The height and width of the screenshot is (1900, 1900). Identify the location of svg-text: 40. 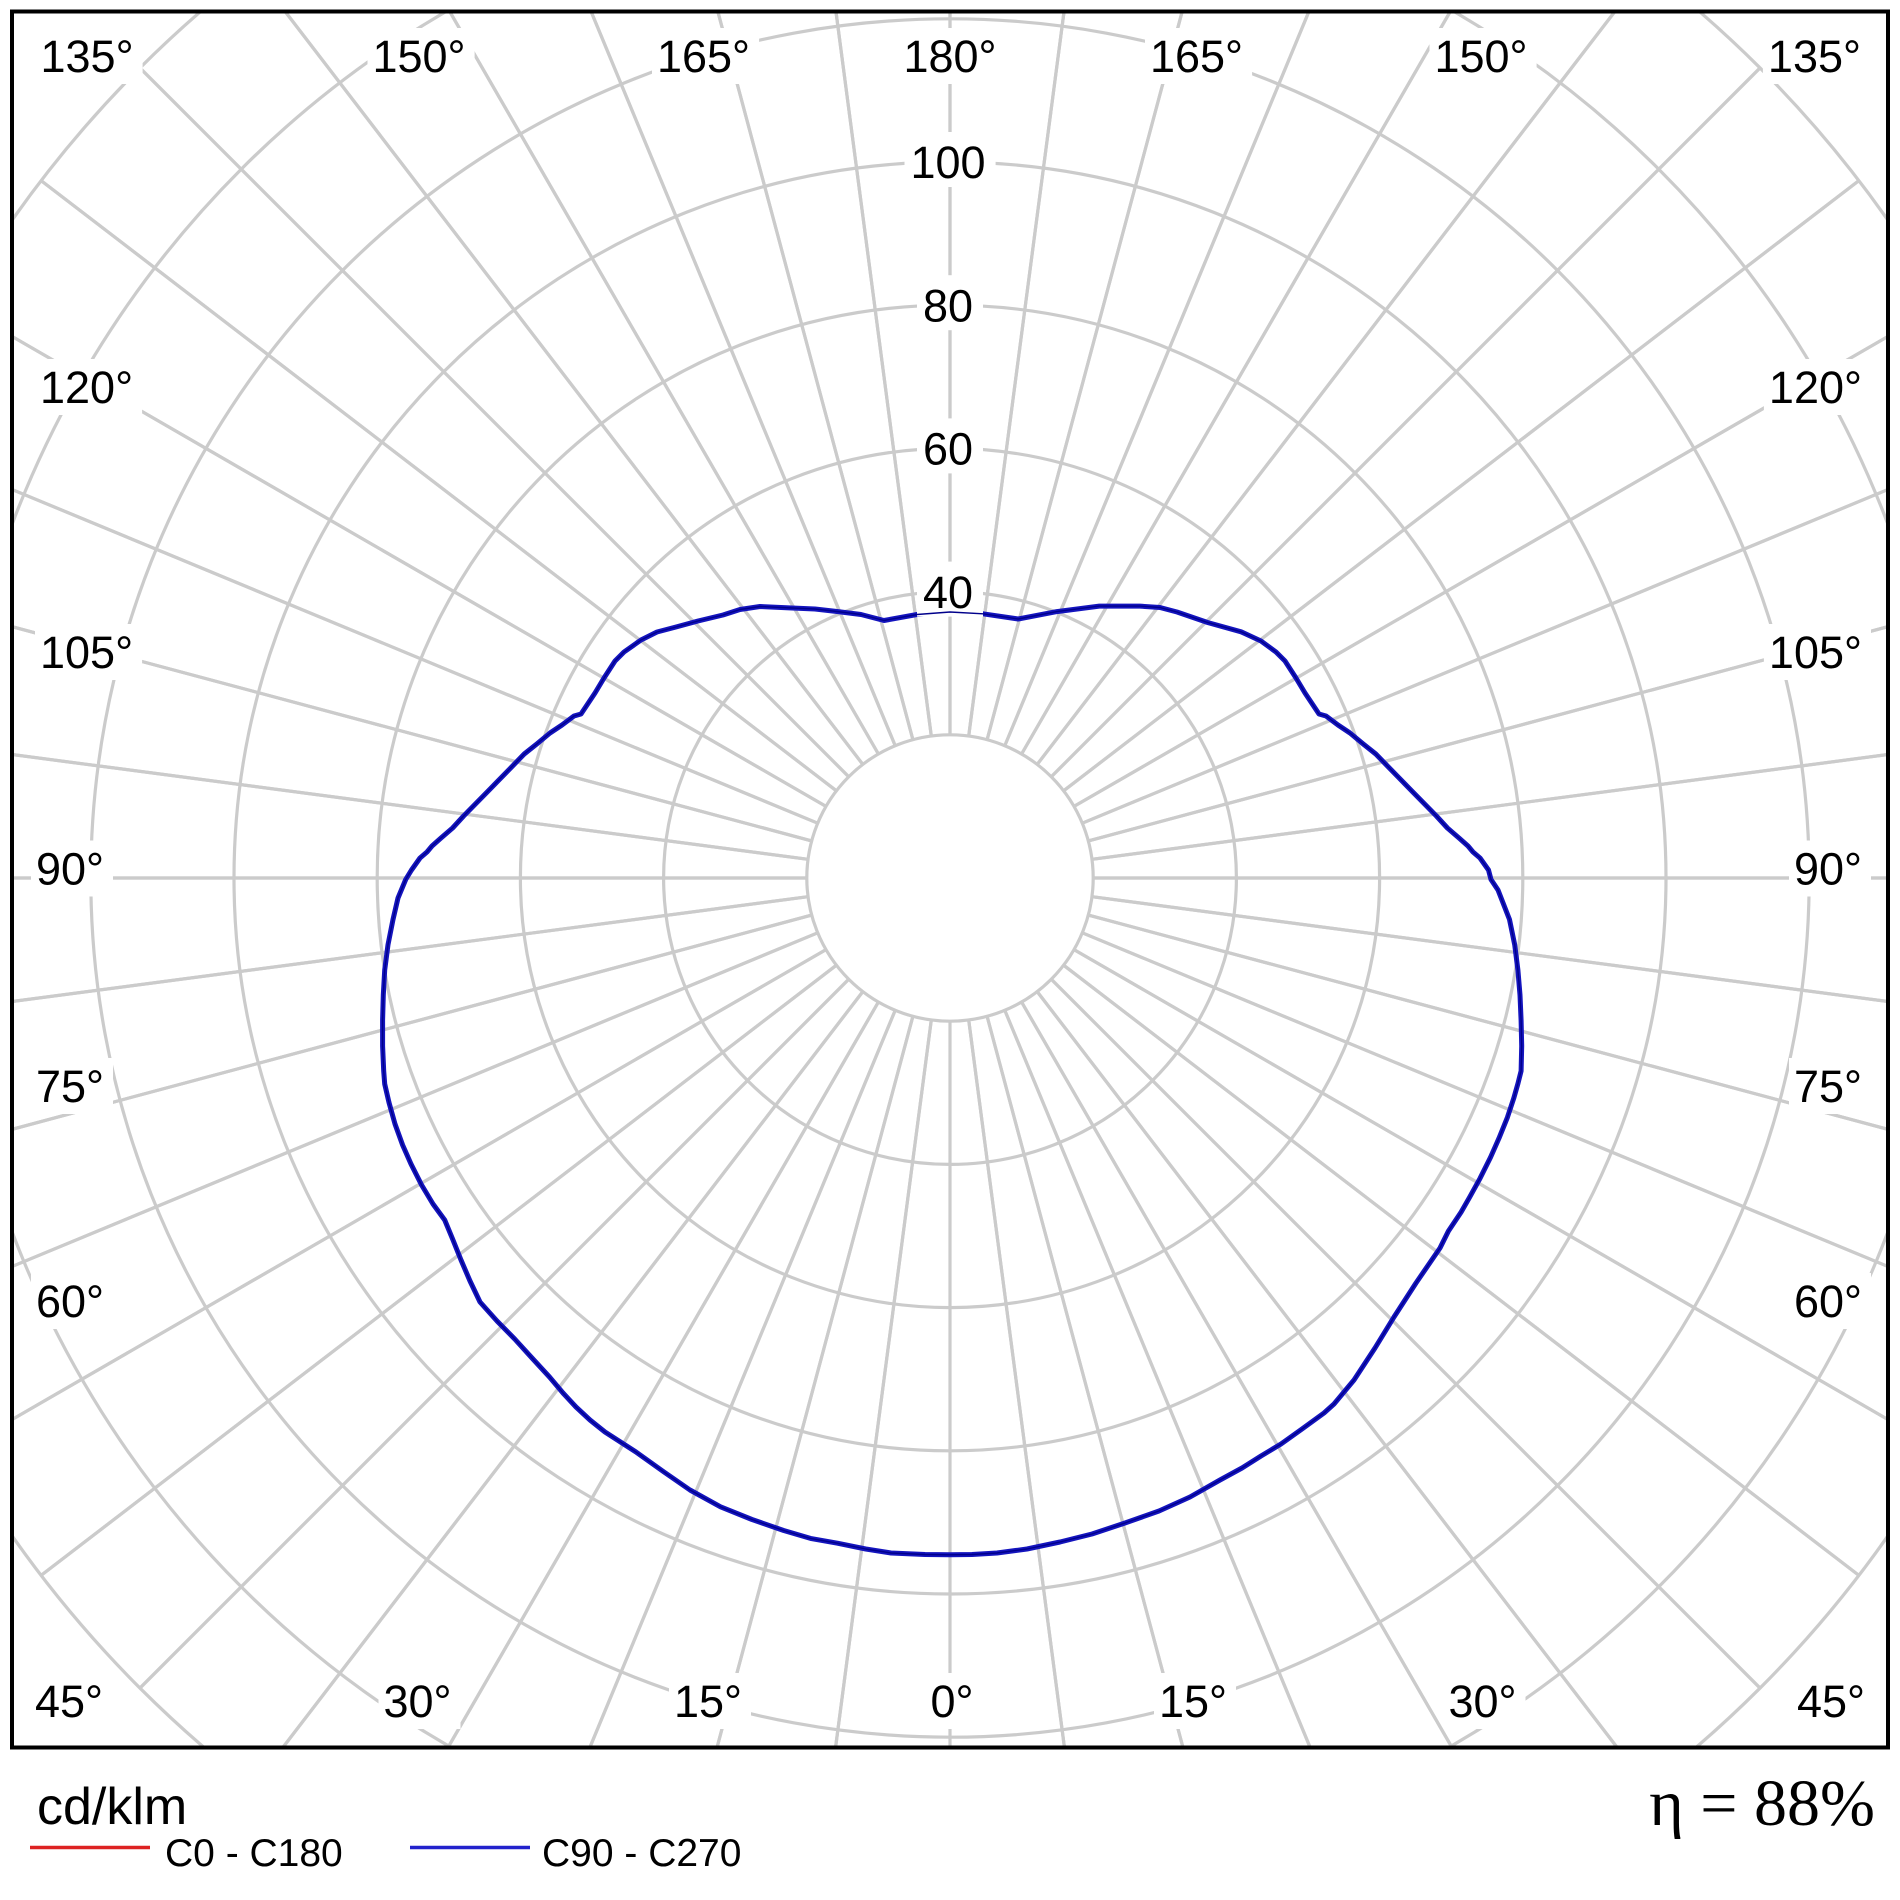
(948, 592).